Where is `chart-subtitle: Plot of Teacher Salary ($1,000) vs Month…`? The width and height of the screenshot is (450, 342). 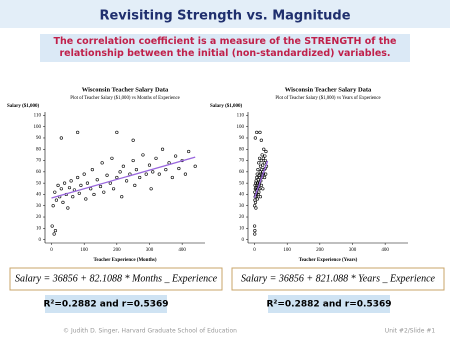 chart-subtitle: Plot of Teacher Salary ($1,000) vs Month… is located at coordinates (124, 98).